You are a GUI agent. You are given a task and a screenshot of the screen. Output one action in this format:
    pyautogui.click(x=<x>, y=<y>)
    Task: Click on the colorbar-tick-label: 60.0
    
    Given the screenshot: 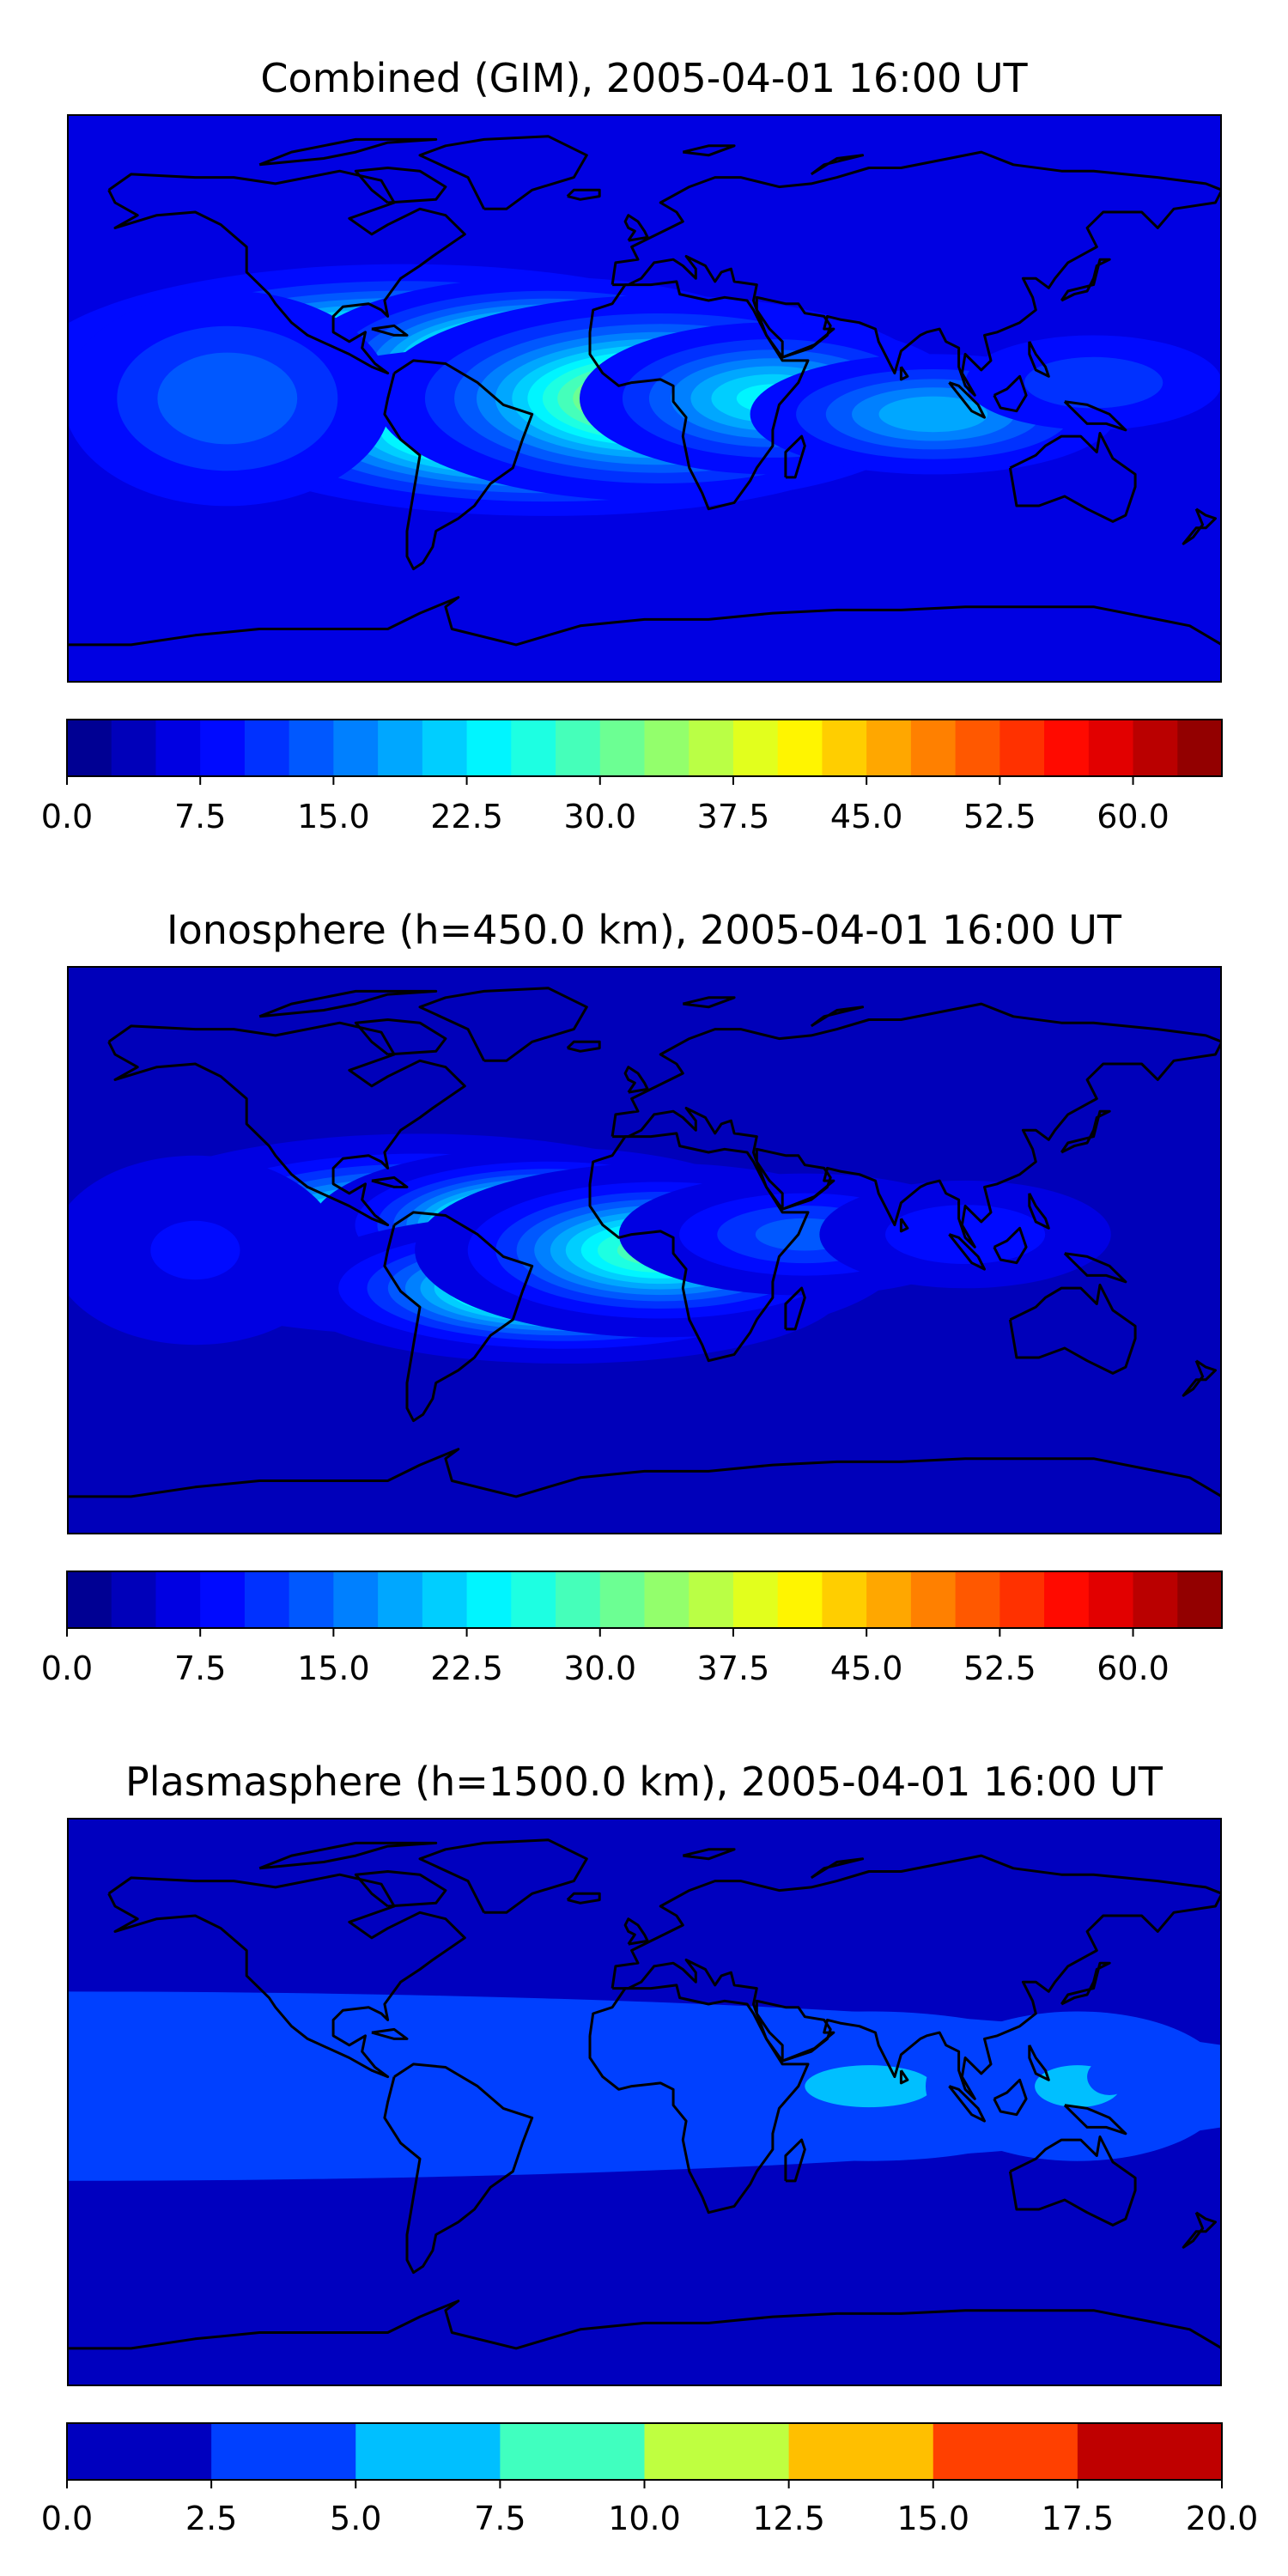 What is the action you would take?
    pyautogui.click(x=1133, y=1668)
    